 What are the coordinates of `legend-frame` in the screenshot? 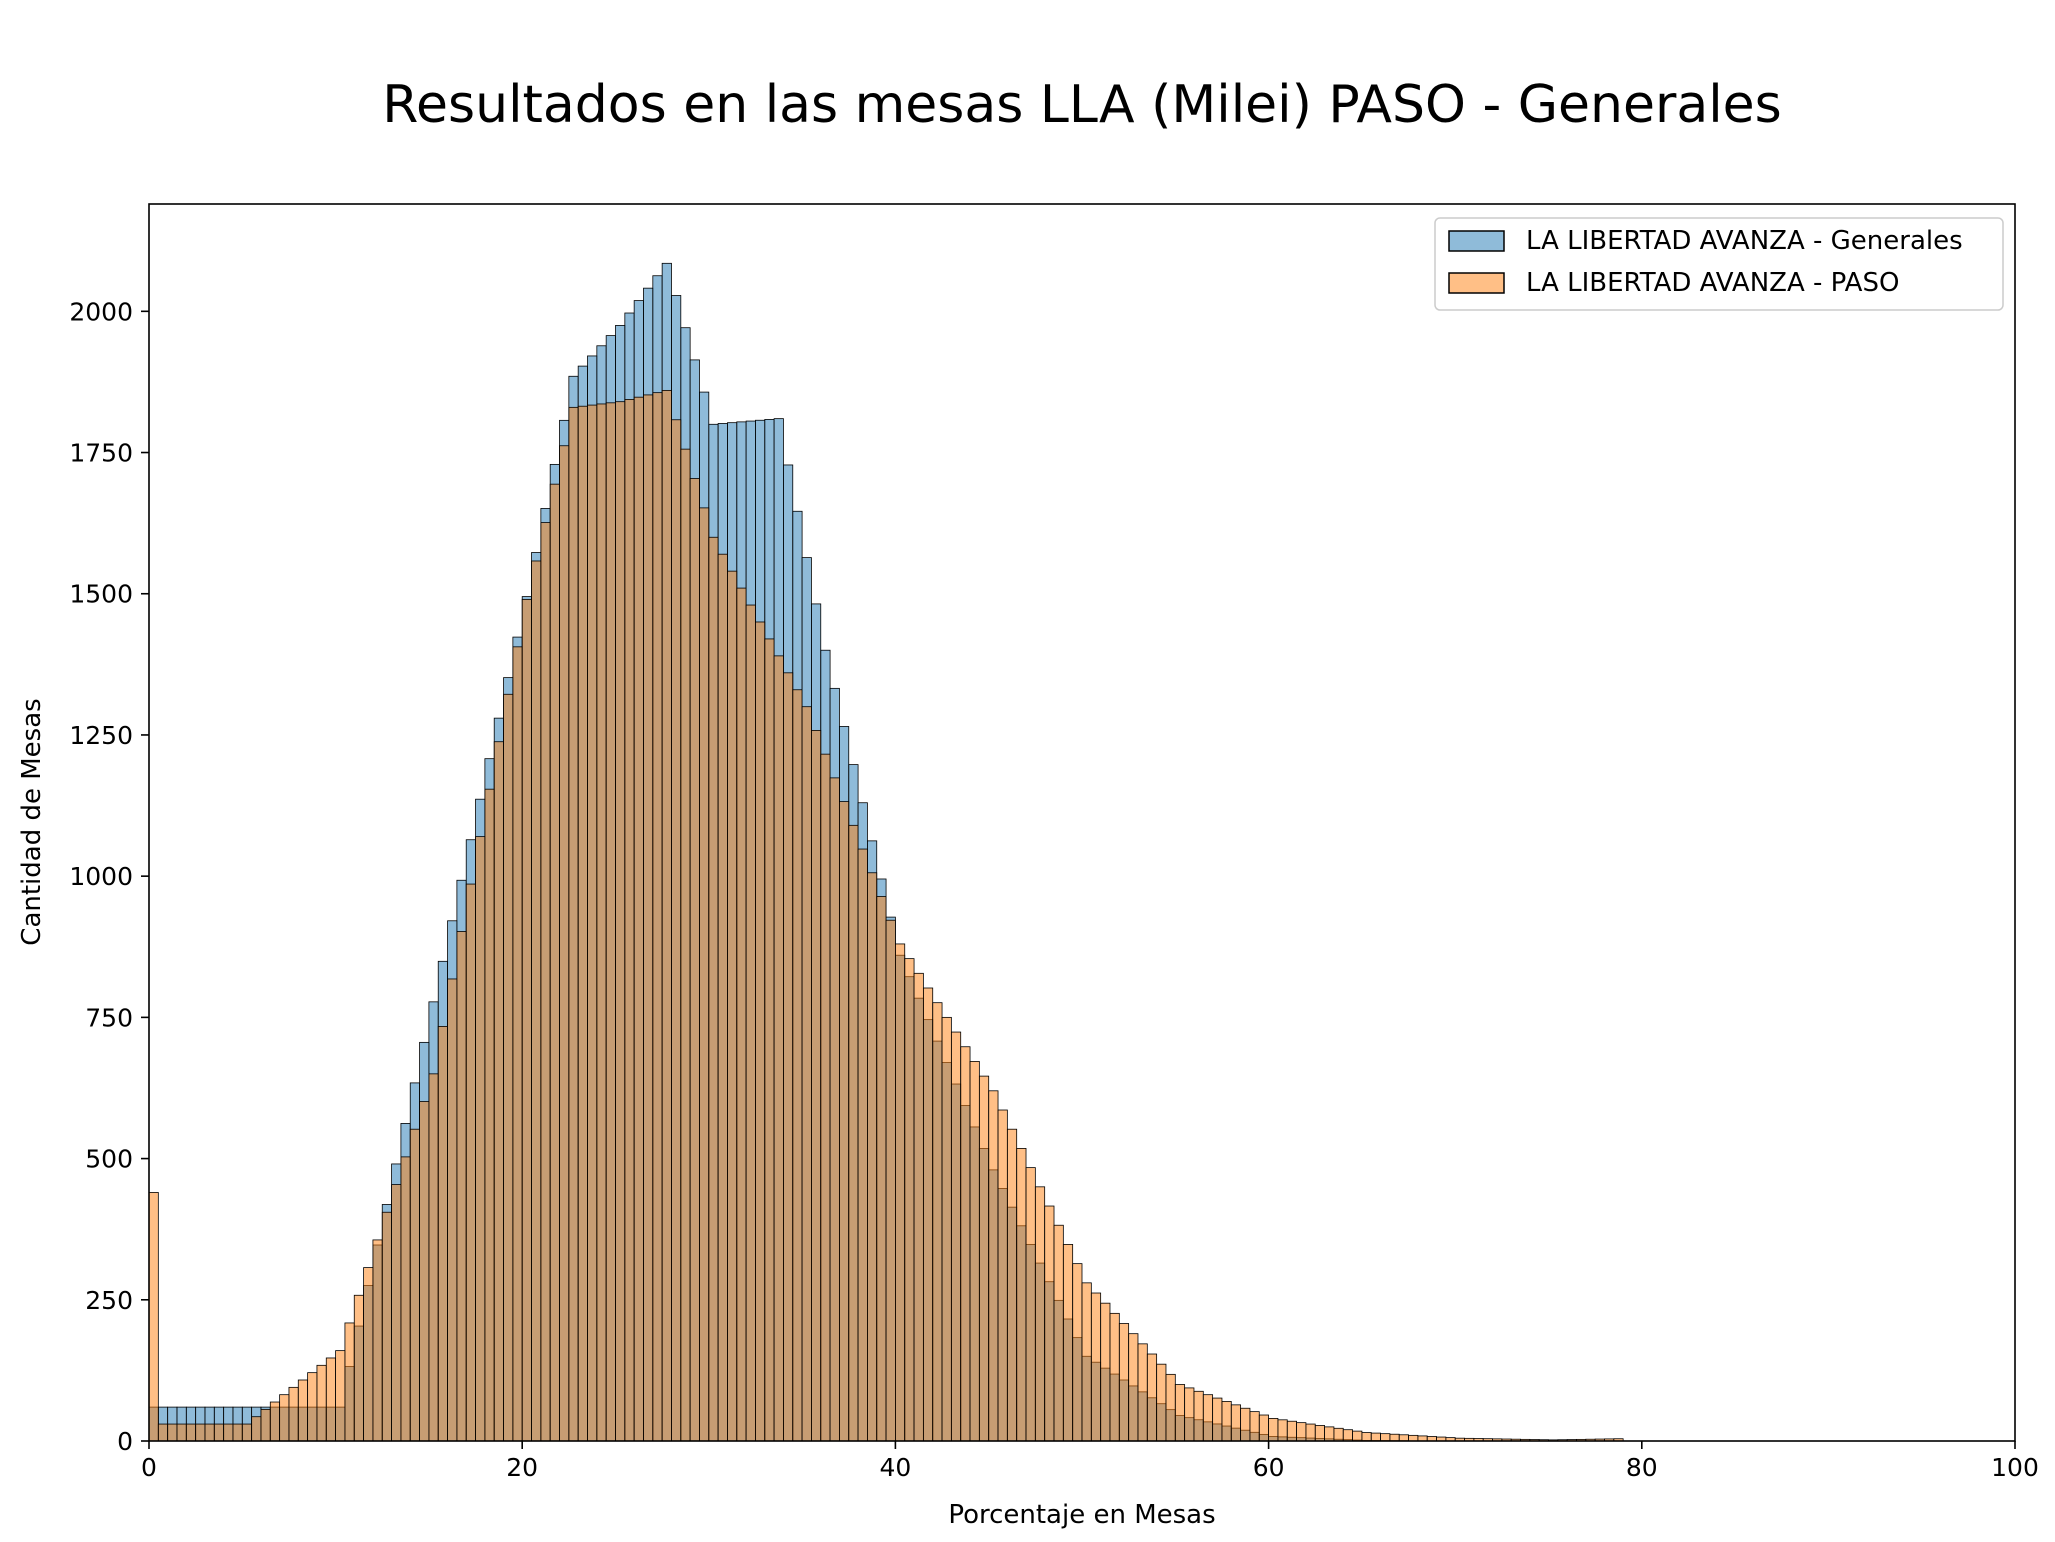 It's located at (1719, 264).